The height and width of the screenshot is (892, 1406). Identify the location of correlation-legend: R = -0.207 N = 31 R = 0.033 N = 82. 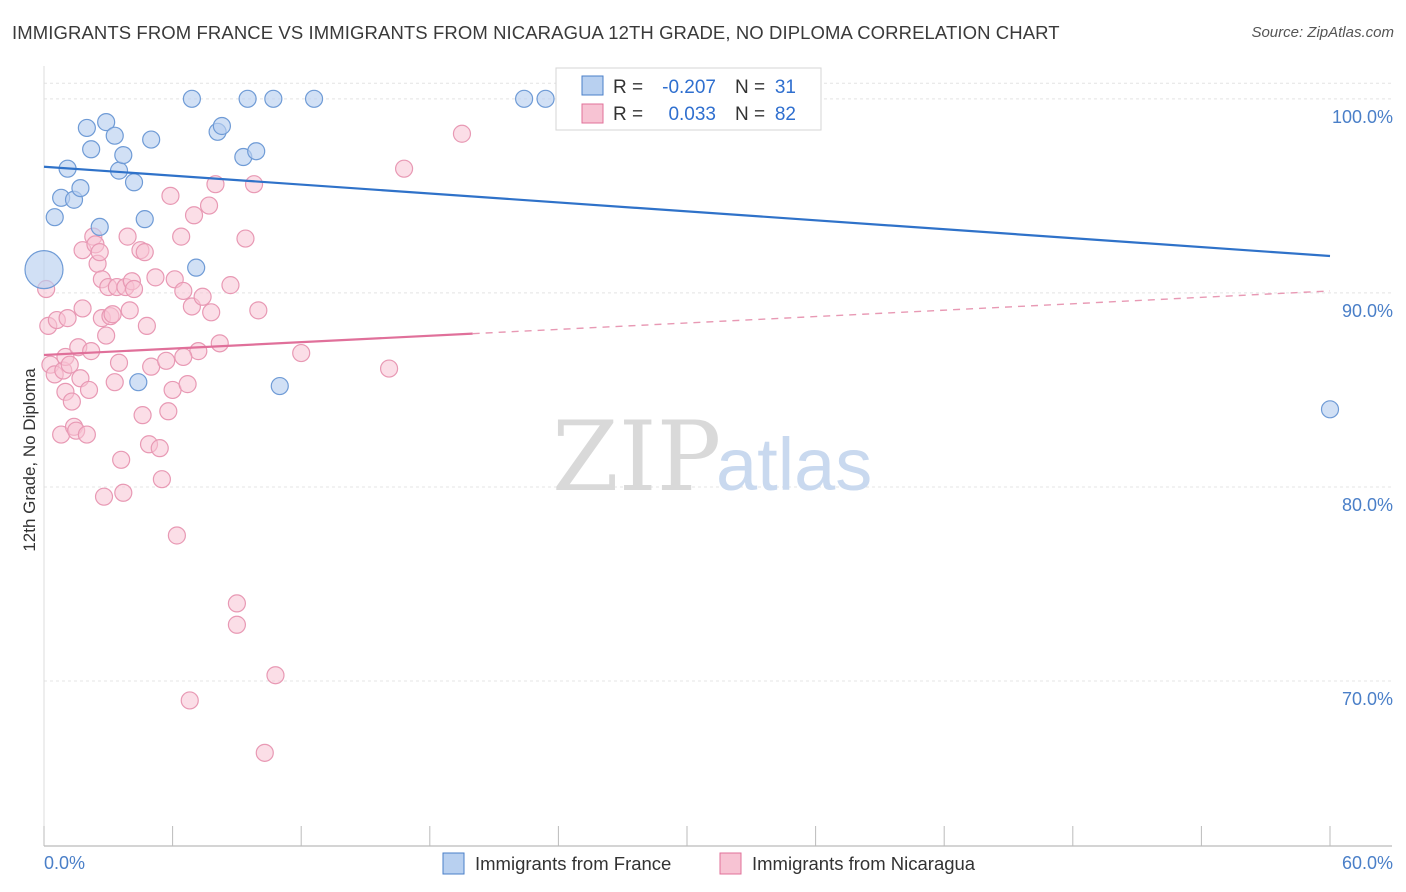
(688, 99).